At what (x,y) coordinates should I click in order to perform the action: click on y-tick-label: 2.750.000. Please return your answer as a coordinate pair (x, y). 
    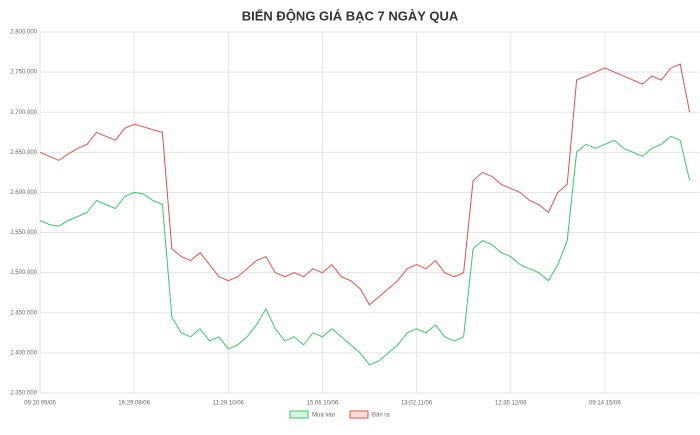
    Looking at the image, I should click on (23, 73).